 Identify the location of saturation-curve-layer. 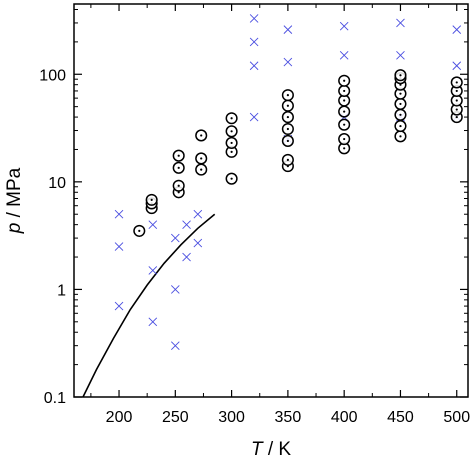
(149, 305).